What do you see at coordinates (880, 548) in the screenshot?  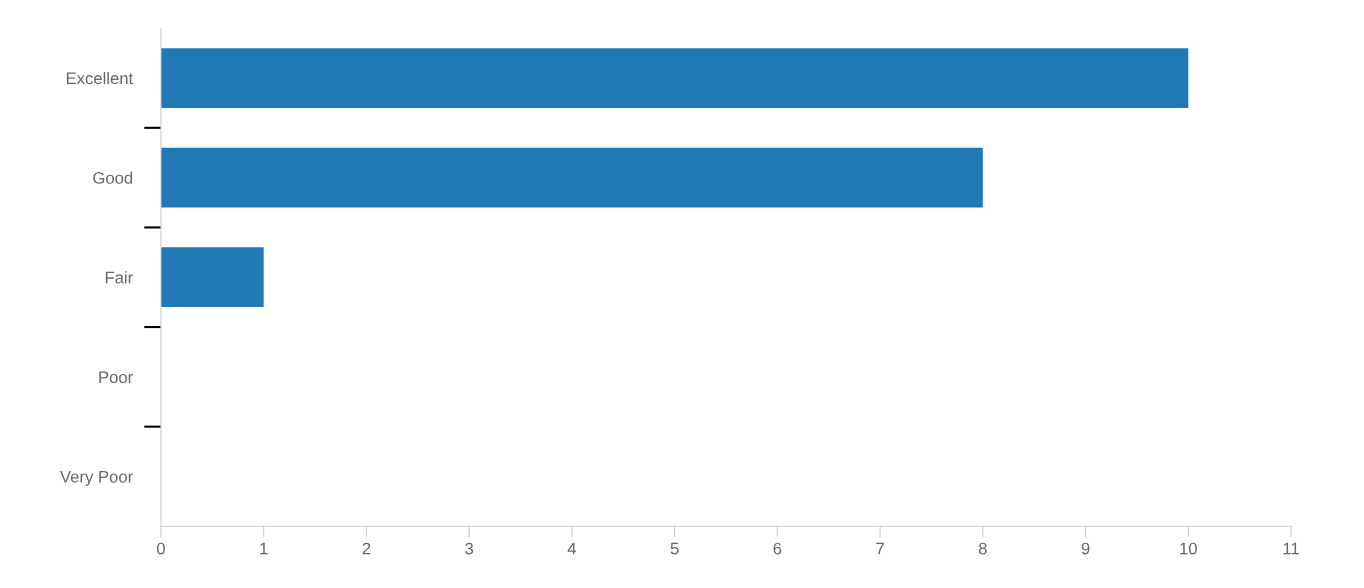 I see `x-tick-label: 7` at bounding box center [880, 548].